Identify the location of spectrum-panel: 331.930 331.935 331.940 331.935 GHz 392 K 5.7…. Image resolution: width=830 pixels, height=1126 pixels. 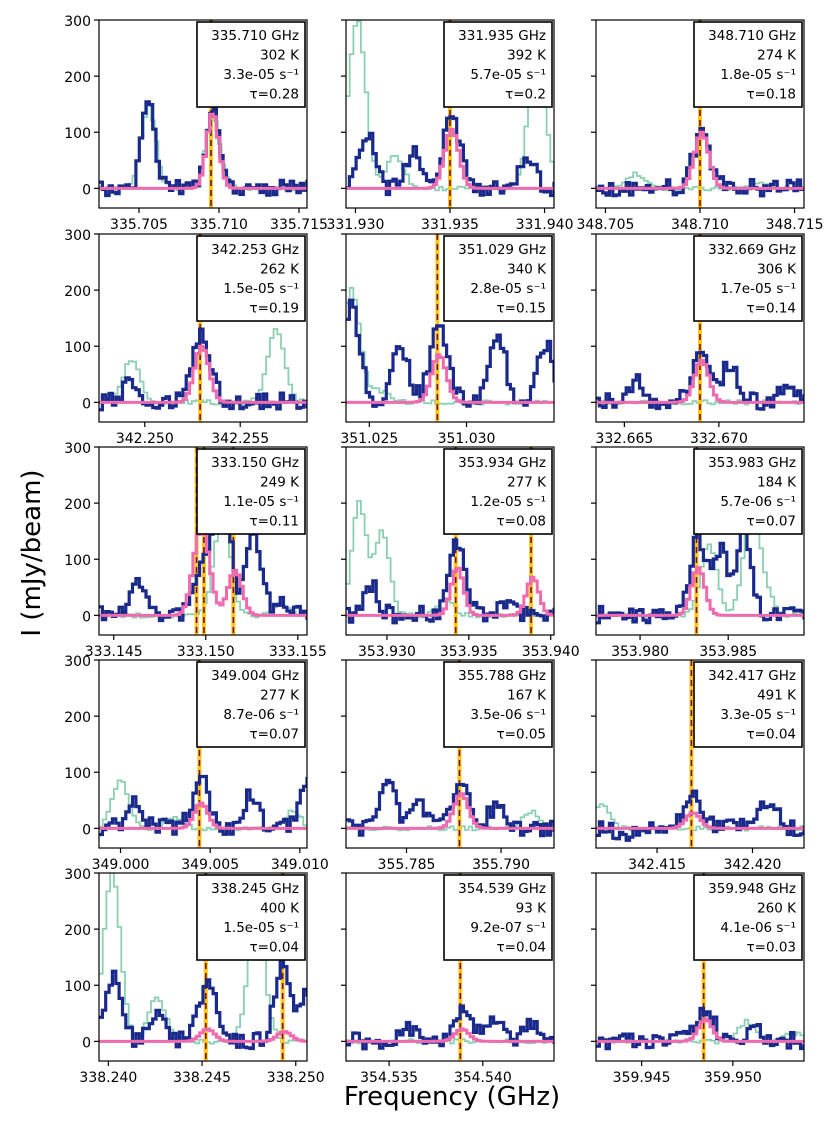
(450, 126).